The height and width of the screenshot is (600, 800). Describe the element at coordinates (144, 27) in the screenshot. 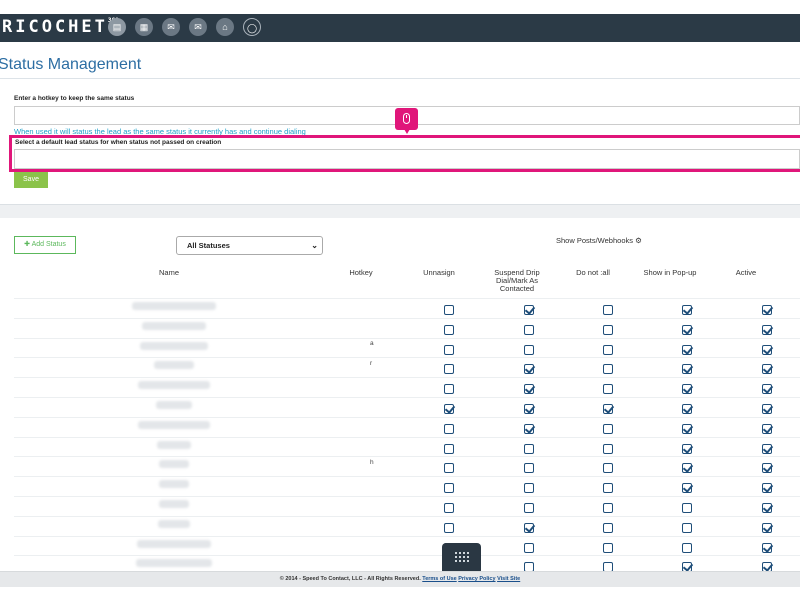

I see `queue-icon: ▦` at that location.